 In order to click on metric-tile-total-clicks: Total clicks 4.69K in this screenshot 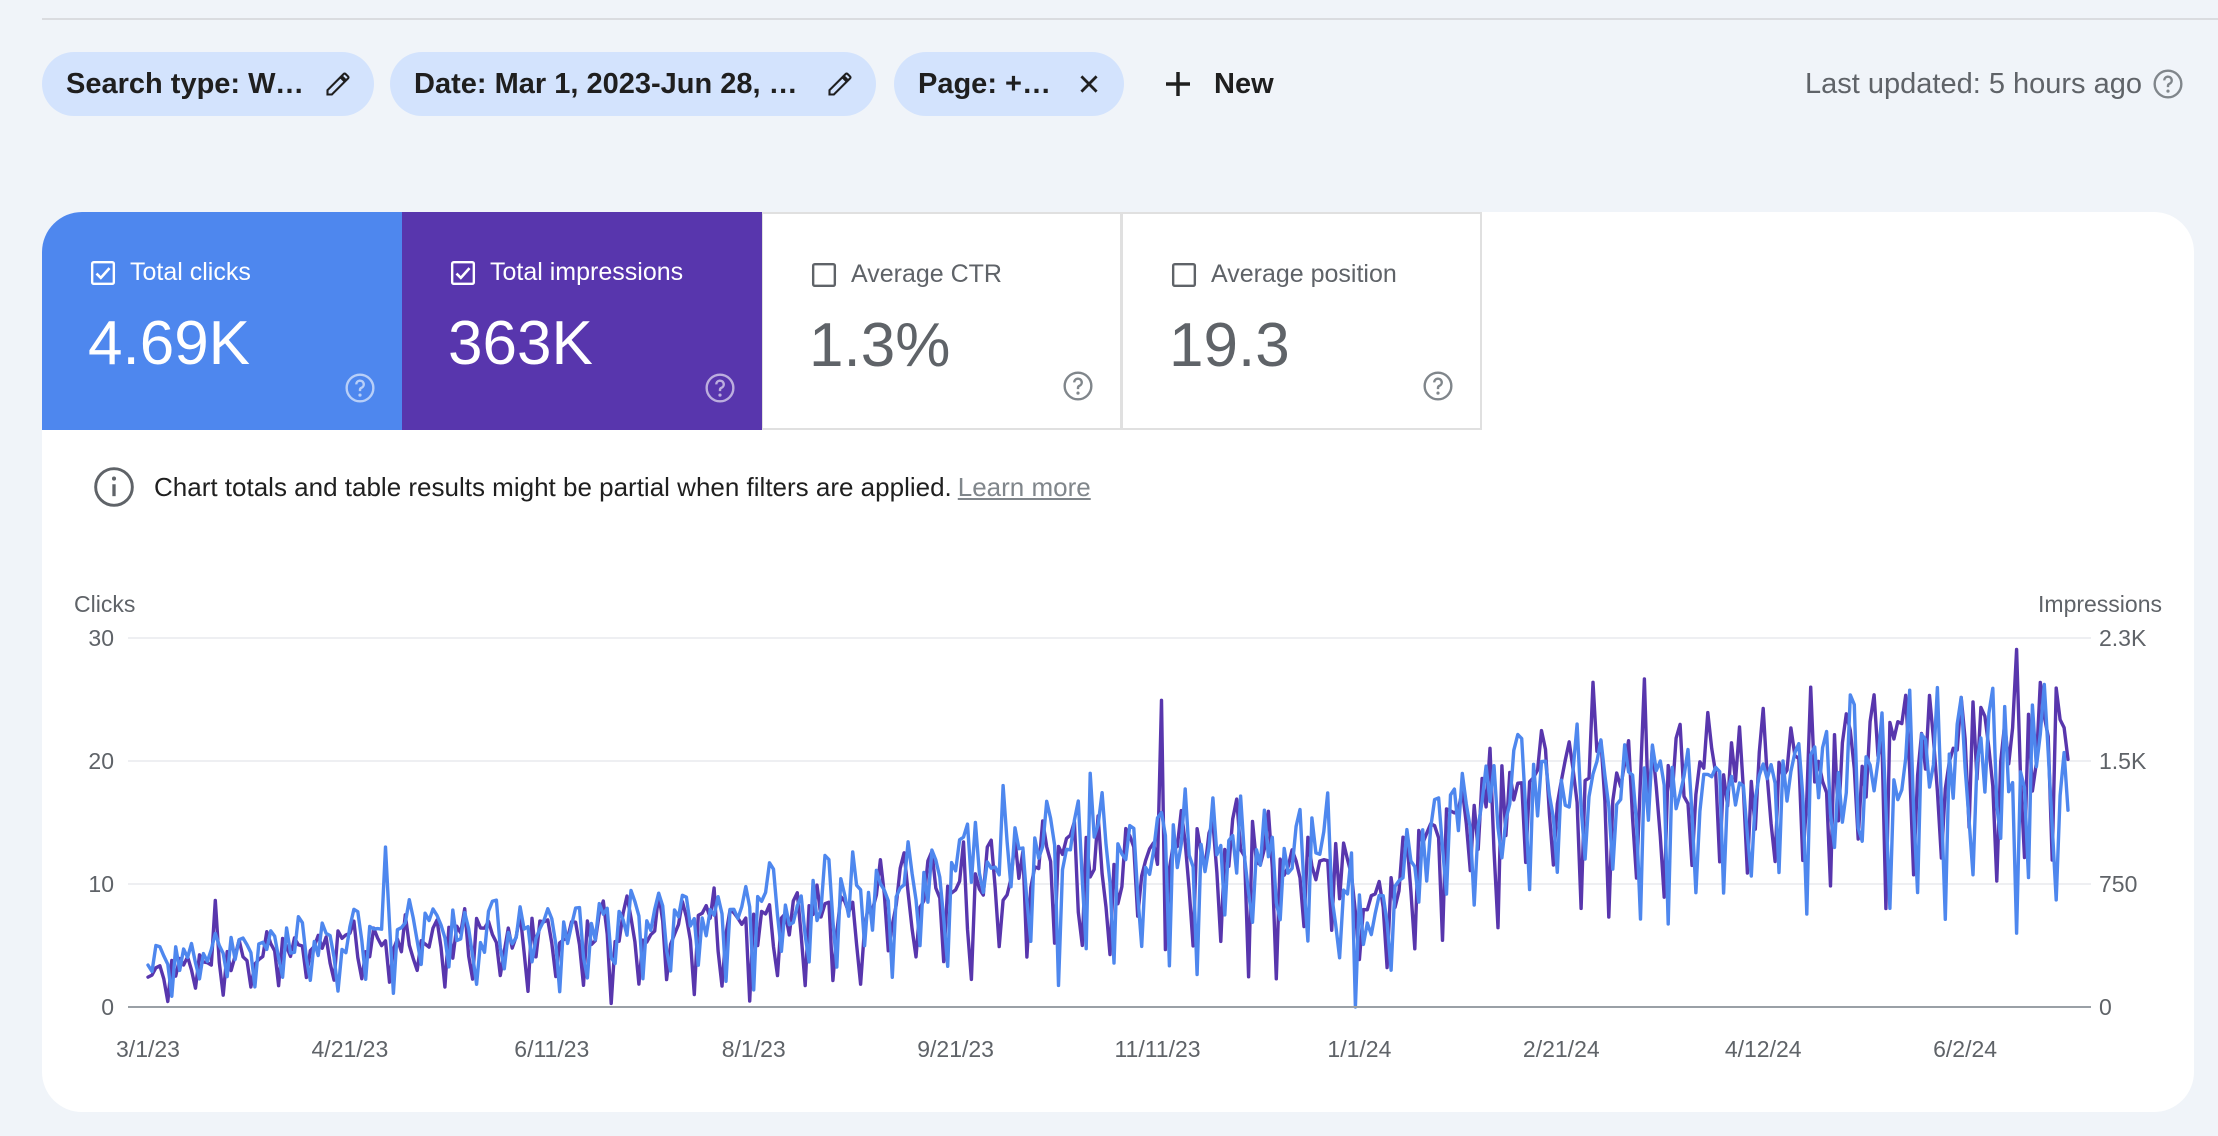, I will do `click(222, 321)`.